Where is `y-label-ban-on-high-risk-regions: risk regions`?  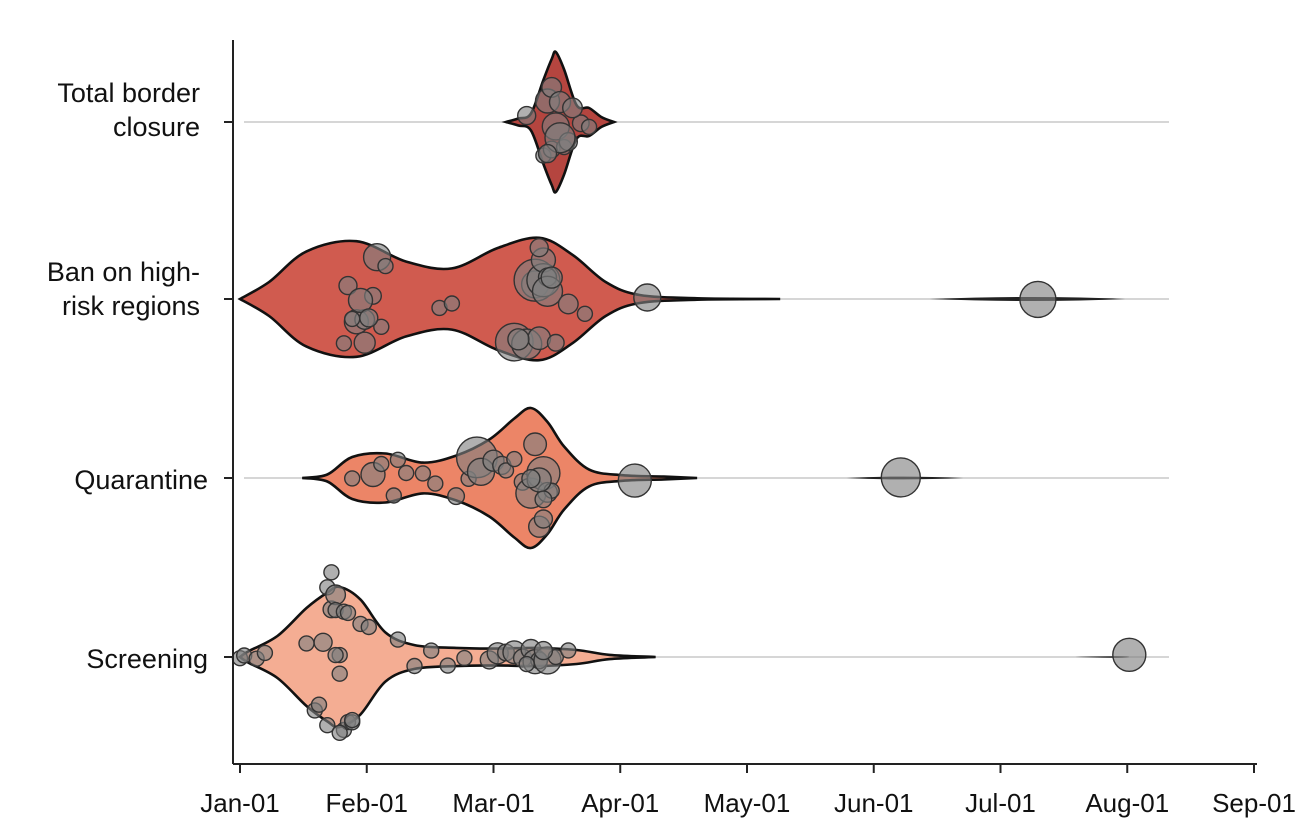 y-label-ban-on-high-risk-regions: risk regions is located at coordinates (131, 306).